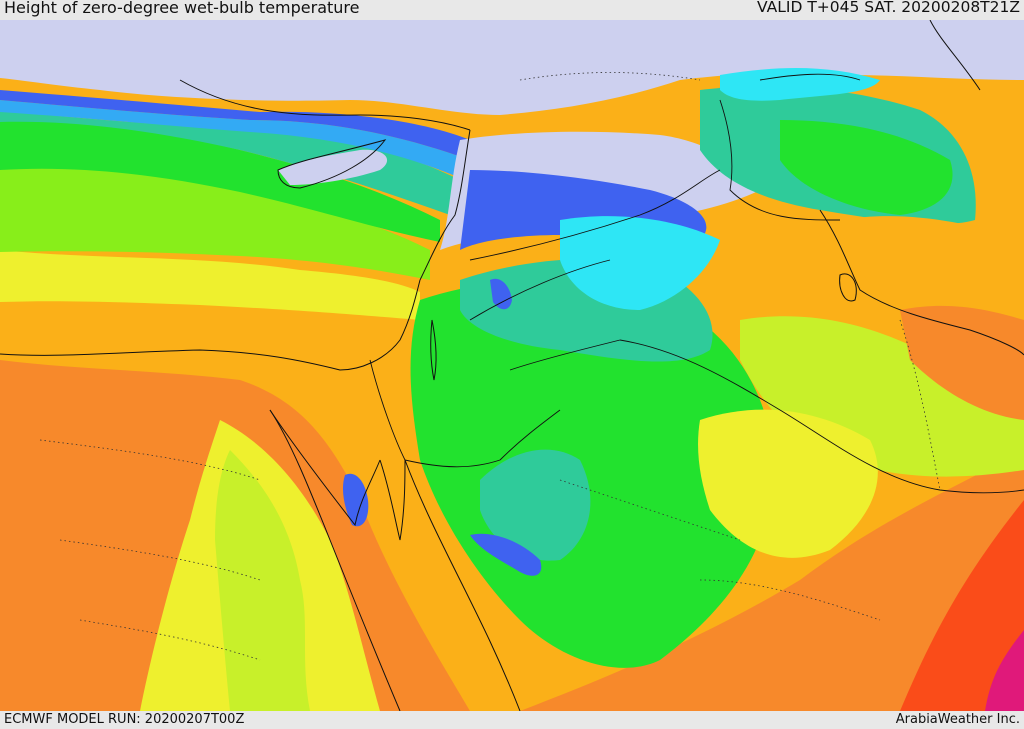 This screenshot has width=1024, height=729. What do you see at coordinates (215, 223) in the screenshot?
I see `field-lime-north` at bounding box center [215, 223].